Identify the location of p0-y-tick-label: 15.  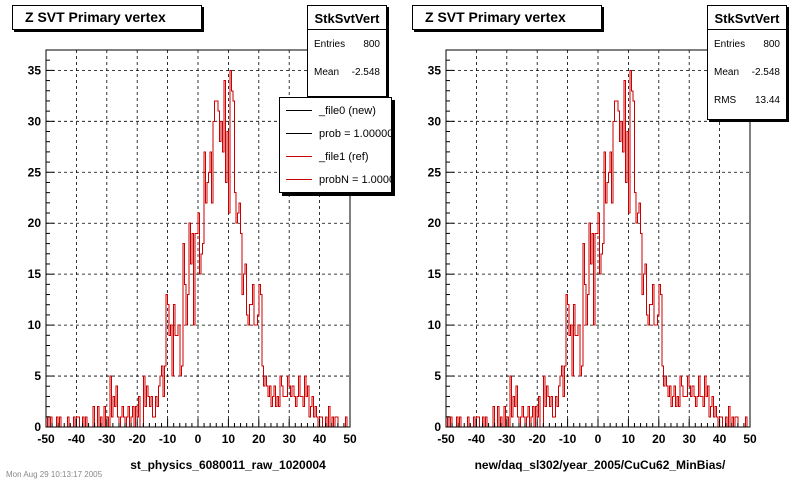
(35, 274).